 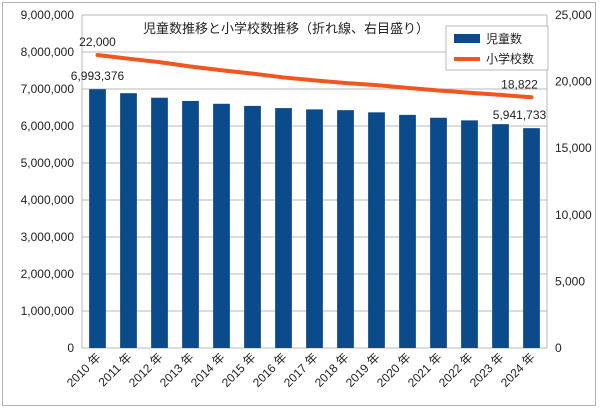 I want to click on x-tick-label: 2010 年, so click(x=84, y=370).